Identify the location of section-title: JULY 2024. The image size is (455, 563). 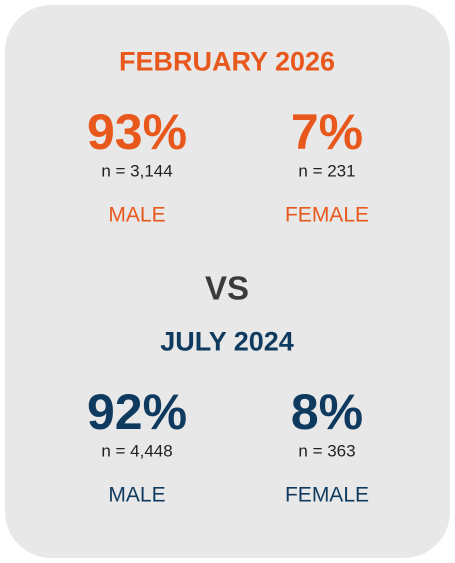
(227, 341).